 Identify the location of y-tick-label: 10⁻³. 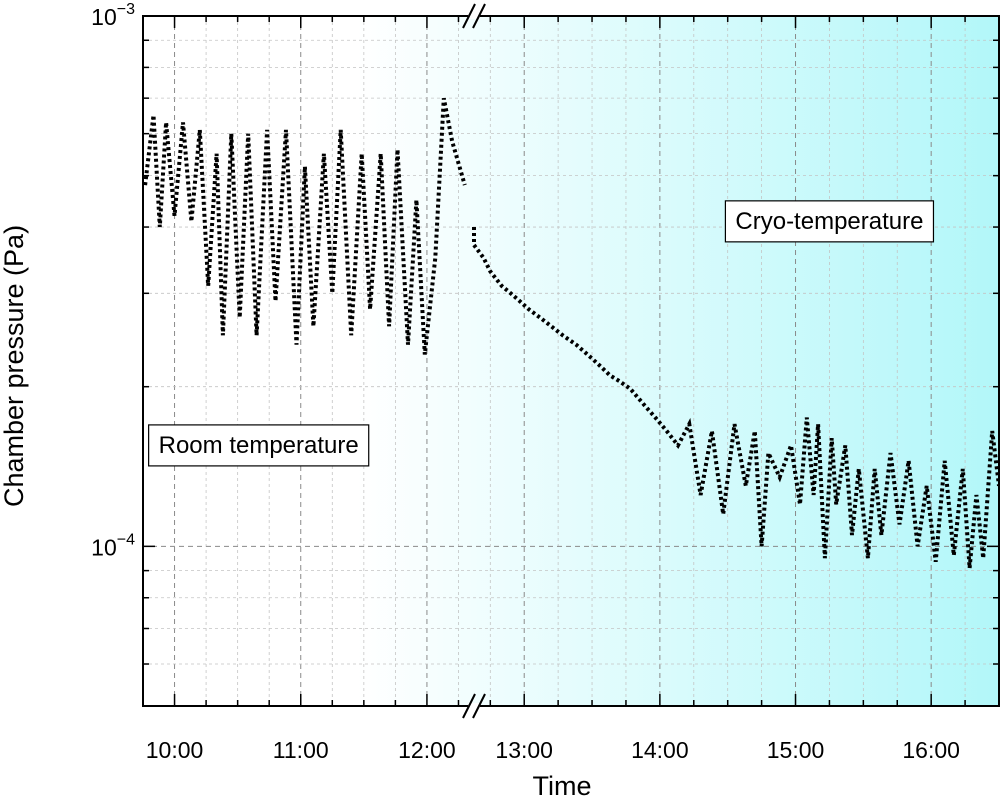
(113, 15).